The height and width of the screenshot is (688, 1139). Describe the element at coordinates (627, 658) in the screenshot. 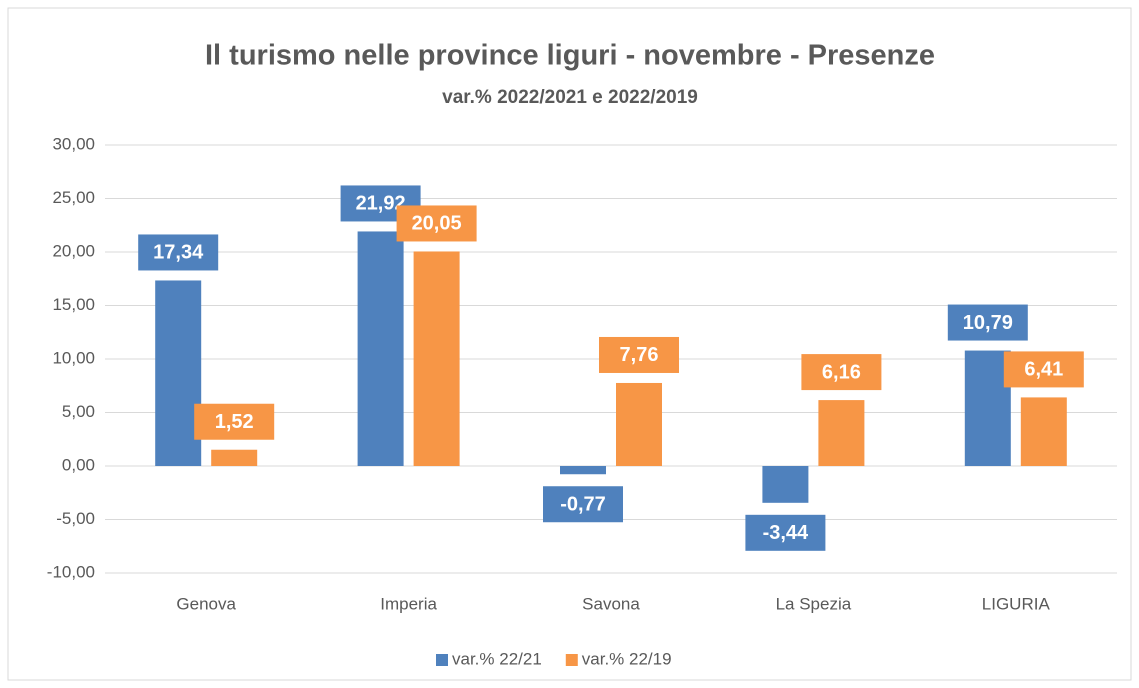

I see `legend-label: var.% 22/19` at that location.